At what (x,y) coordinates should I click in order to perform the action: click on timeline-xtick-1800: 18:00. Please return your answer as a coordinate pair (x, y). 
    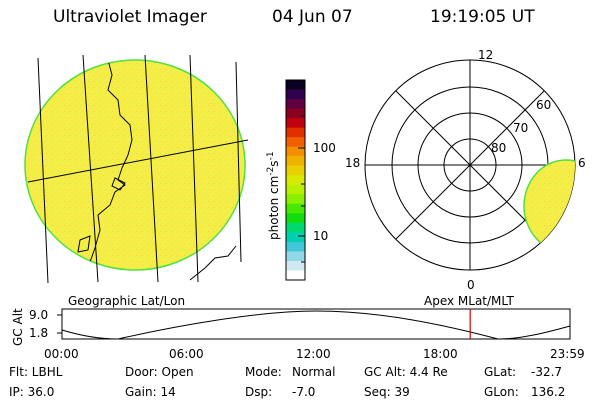
    Looking at the image, I should click on (440, 354).